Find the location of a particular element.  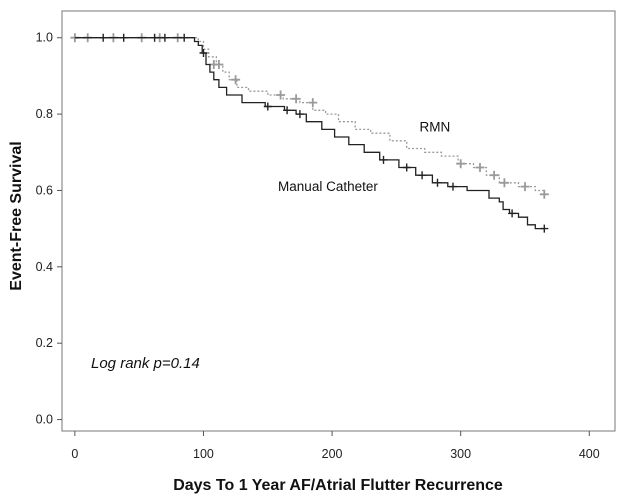

log-rank-annotation: Log rank p=0.14 is located at coordinates (145, 363).